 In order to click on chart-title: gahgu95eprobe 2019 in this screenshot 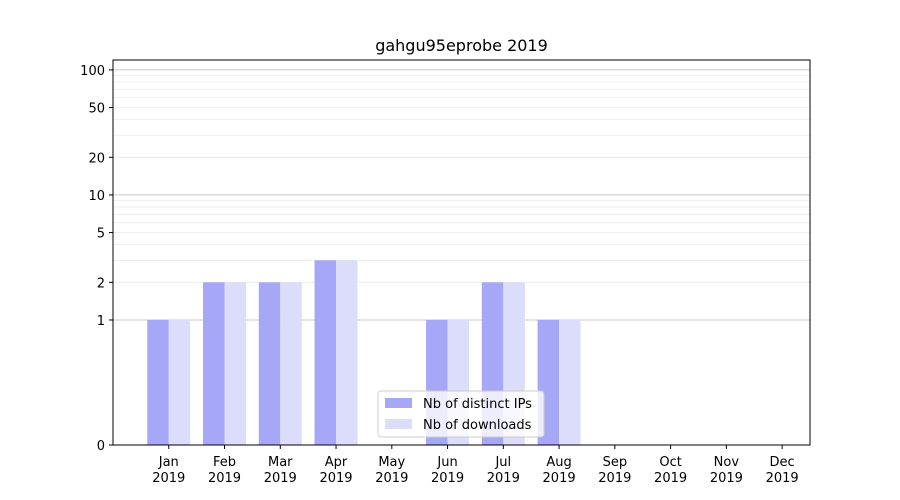, I will do `click(461, 45)`.